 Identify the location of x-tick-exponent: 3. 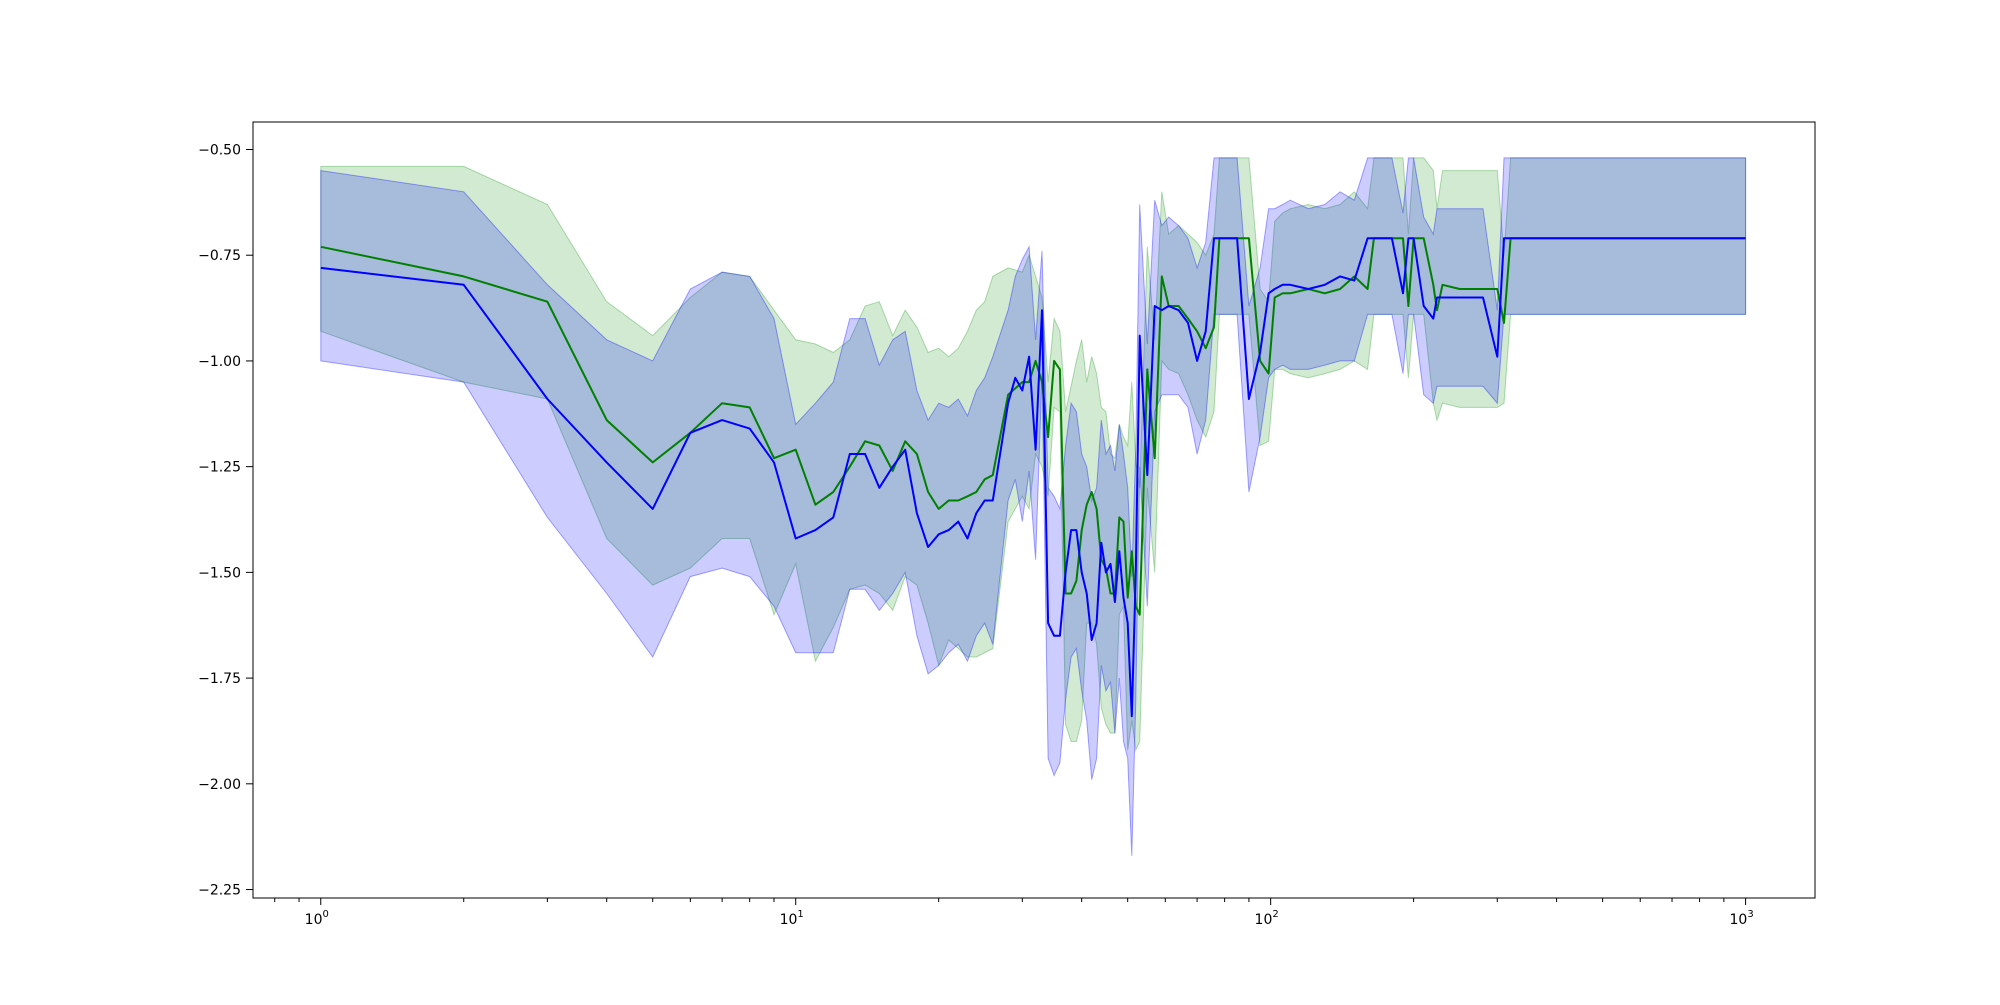
(1750, 914).